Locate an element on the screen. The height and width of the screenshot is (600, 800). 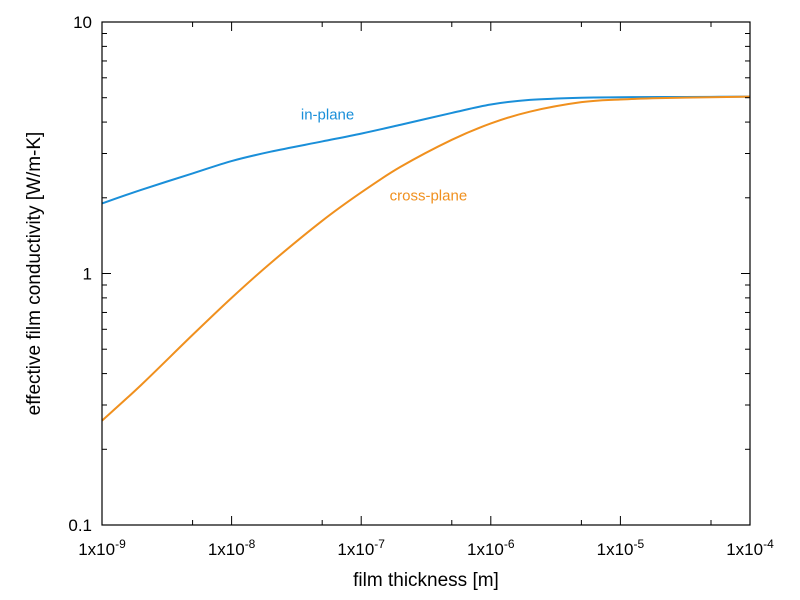
x-axis-title: film thickness [m] is located at coordinates (426, 580).